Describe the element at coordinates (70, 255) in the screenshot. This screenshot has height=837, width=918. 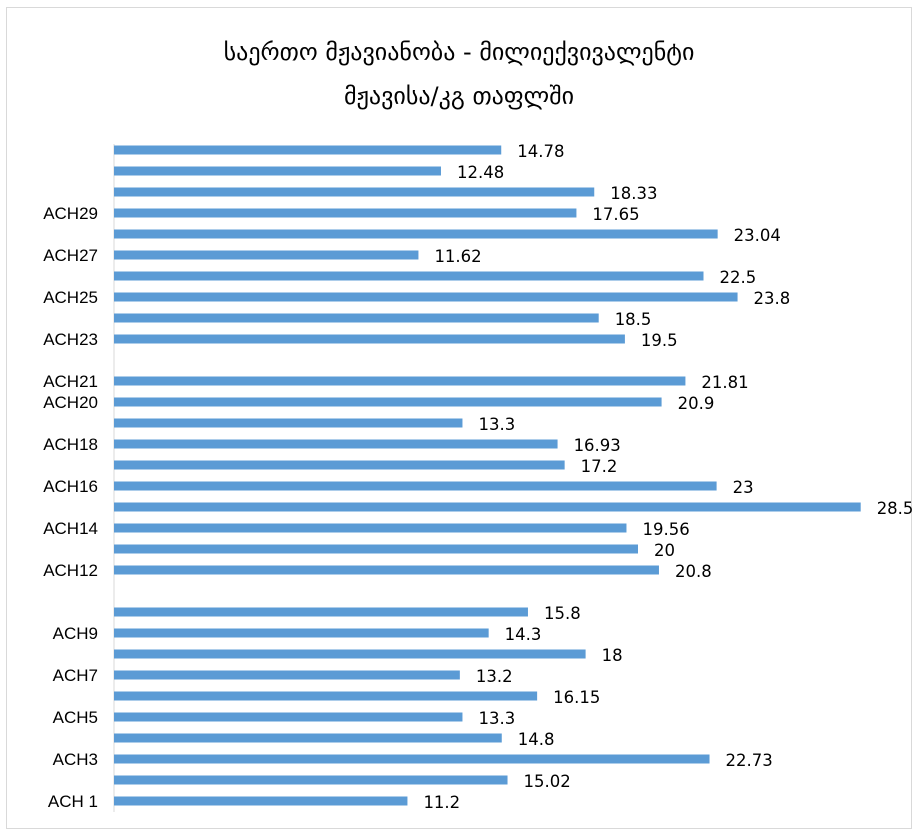
I see `y-tick-label: ACH27` at that location.